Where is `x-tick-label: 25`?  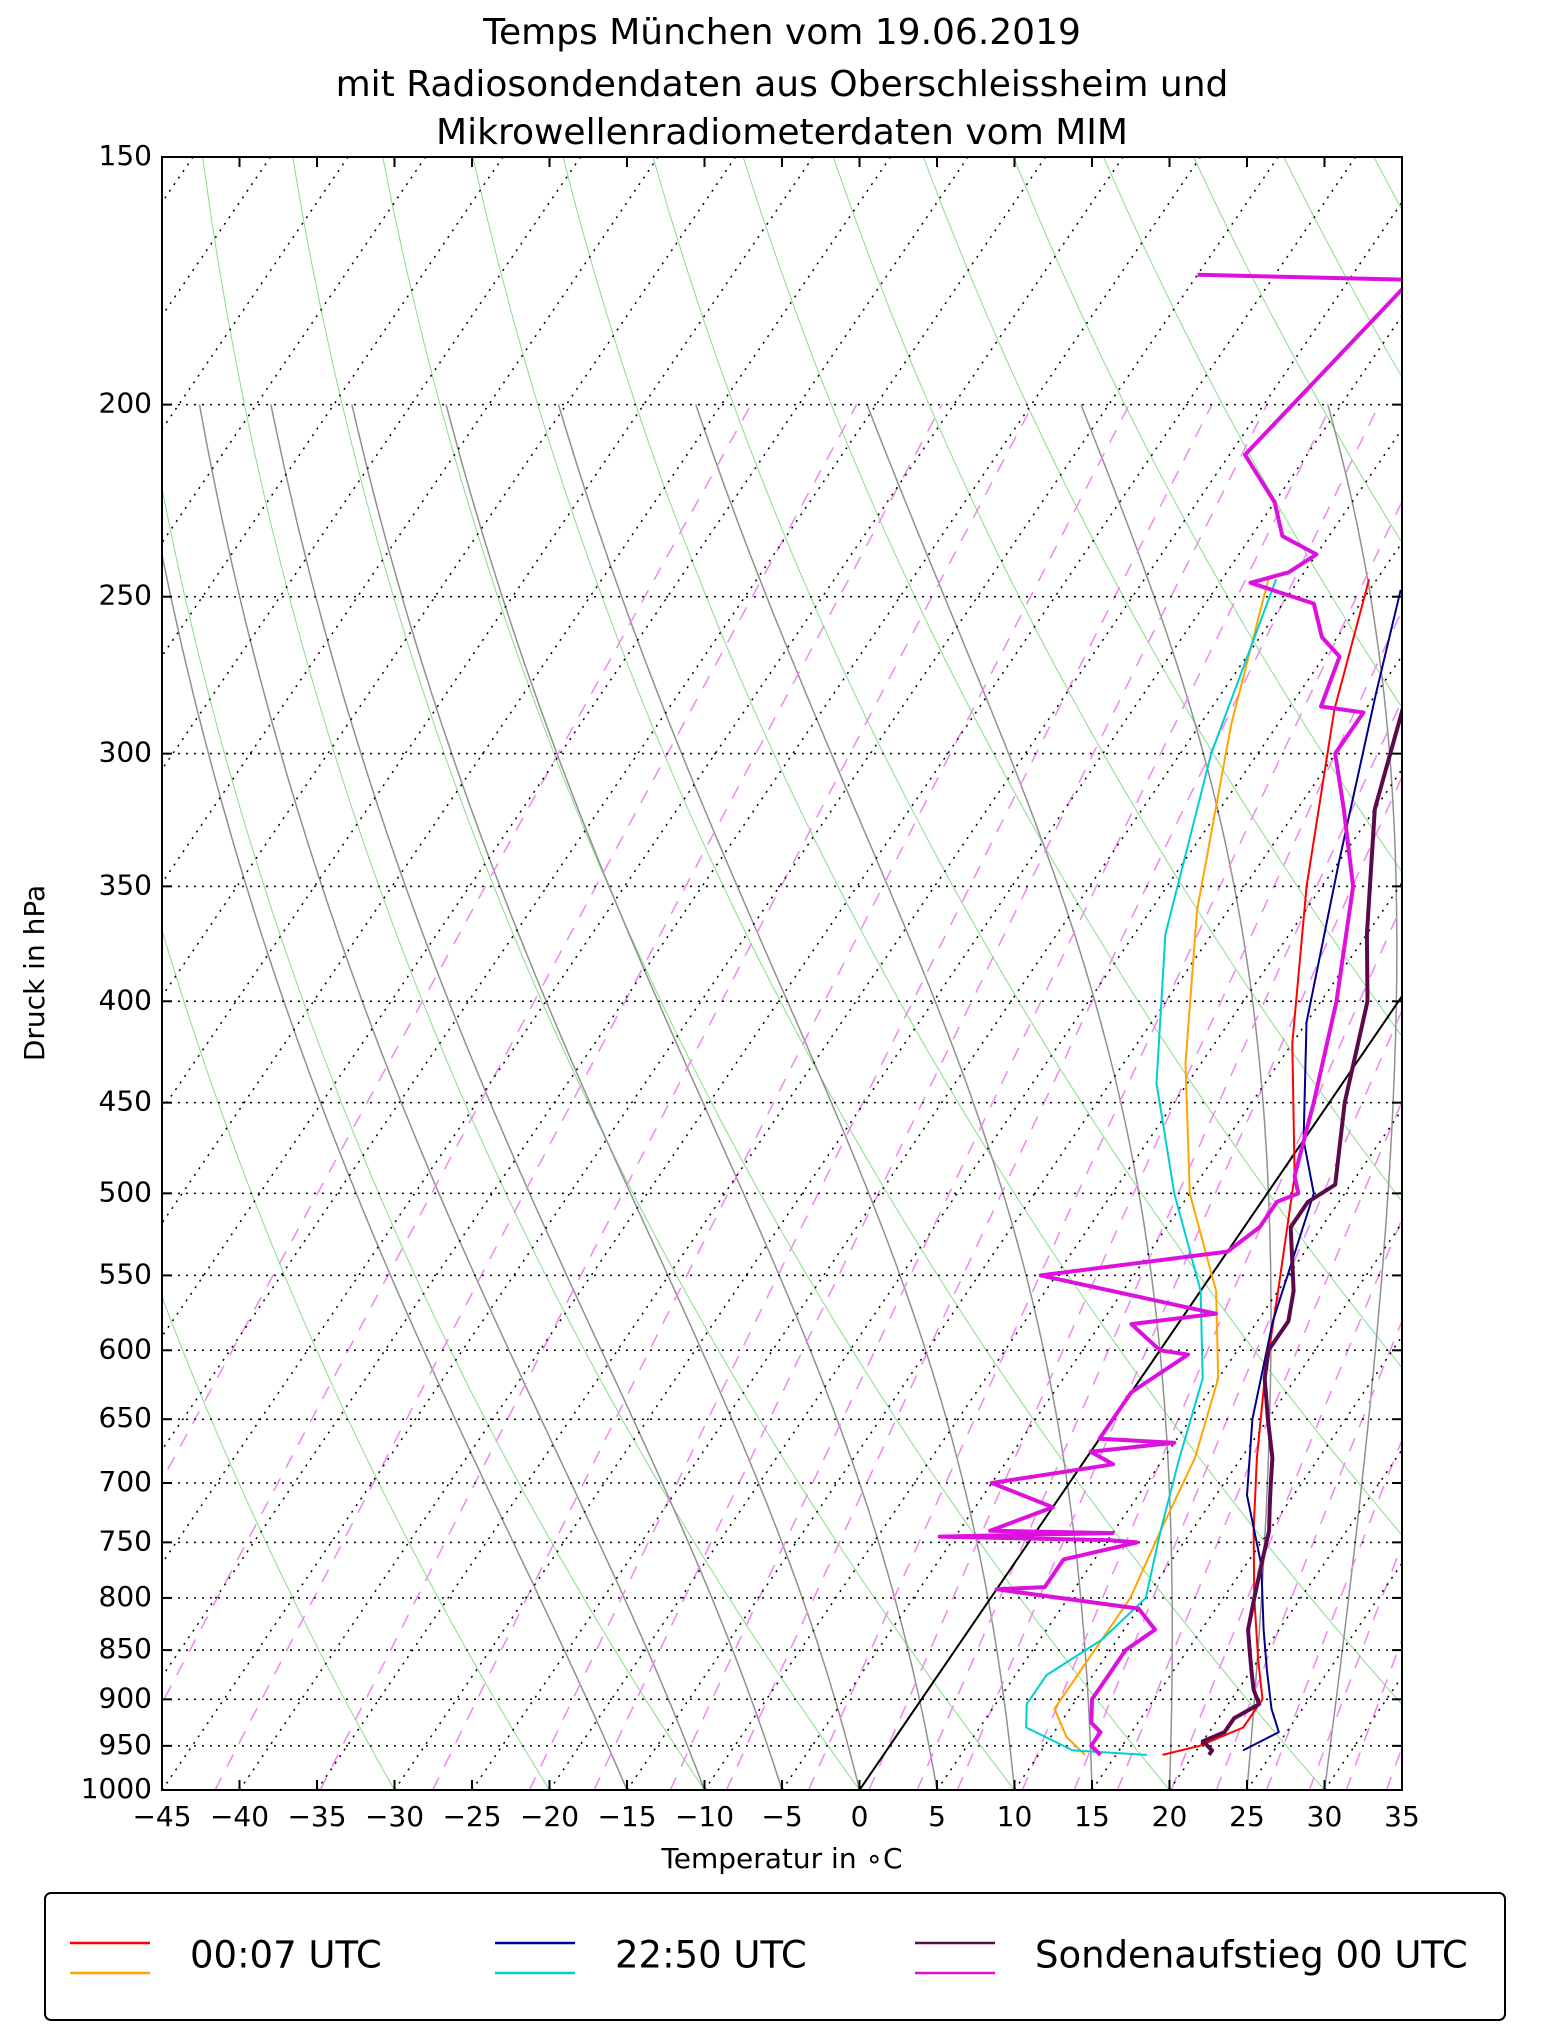 x-tick-label: 25 is located at coordinates (1247, 1816).